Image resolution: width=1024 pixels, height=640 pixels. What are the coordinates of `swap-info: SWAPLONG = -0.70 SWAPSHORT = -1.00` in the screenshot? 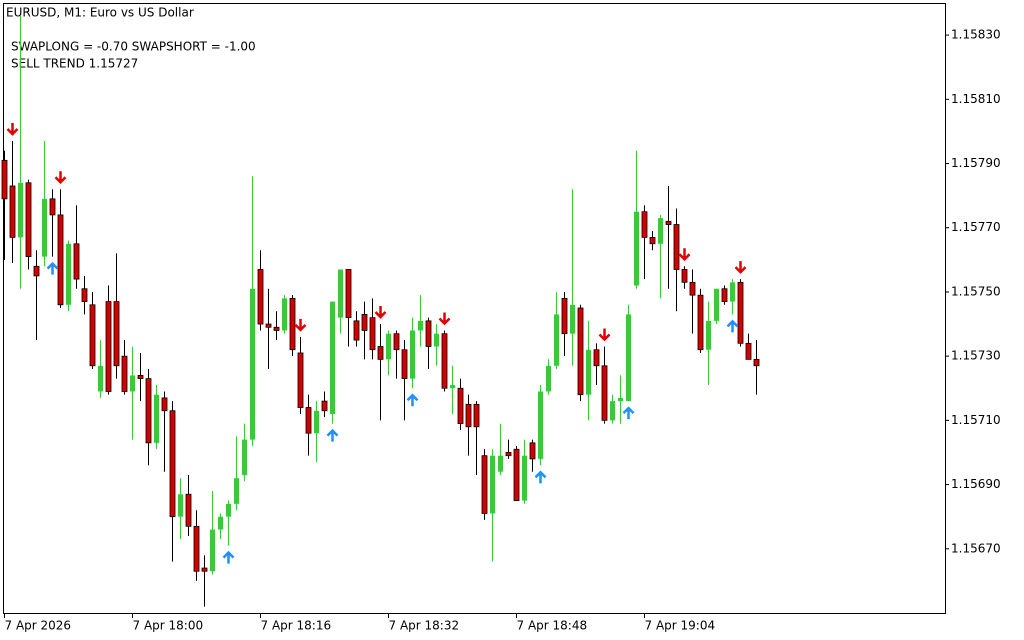 It's located at (133, 47).